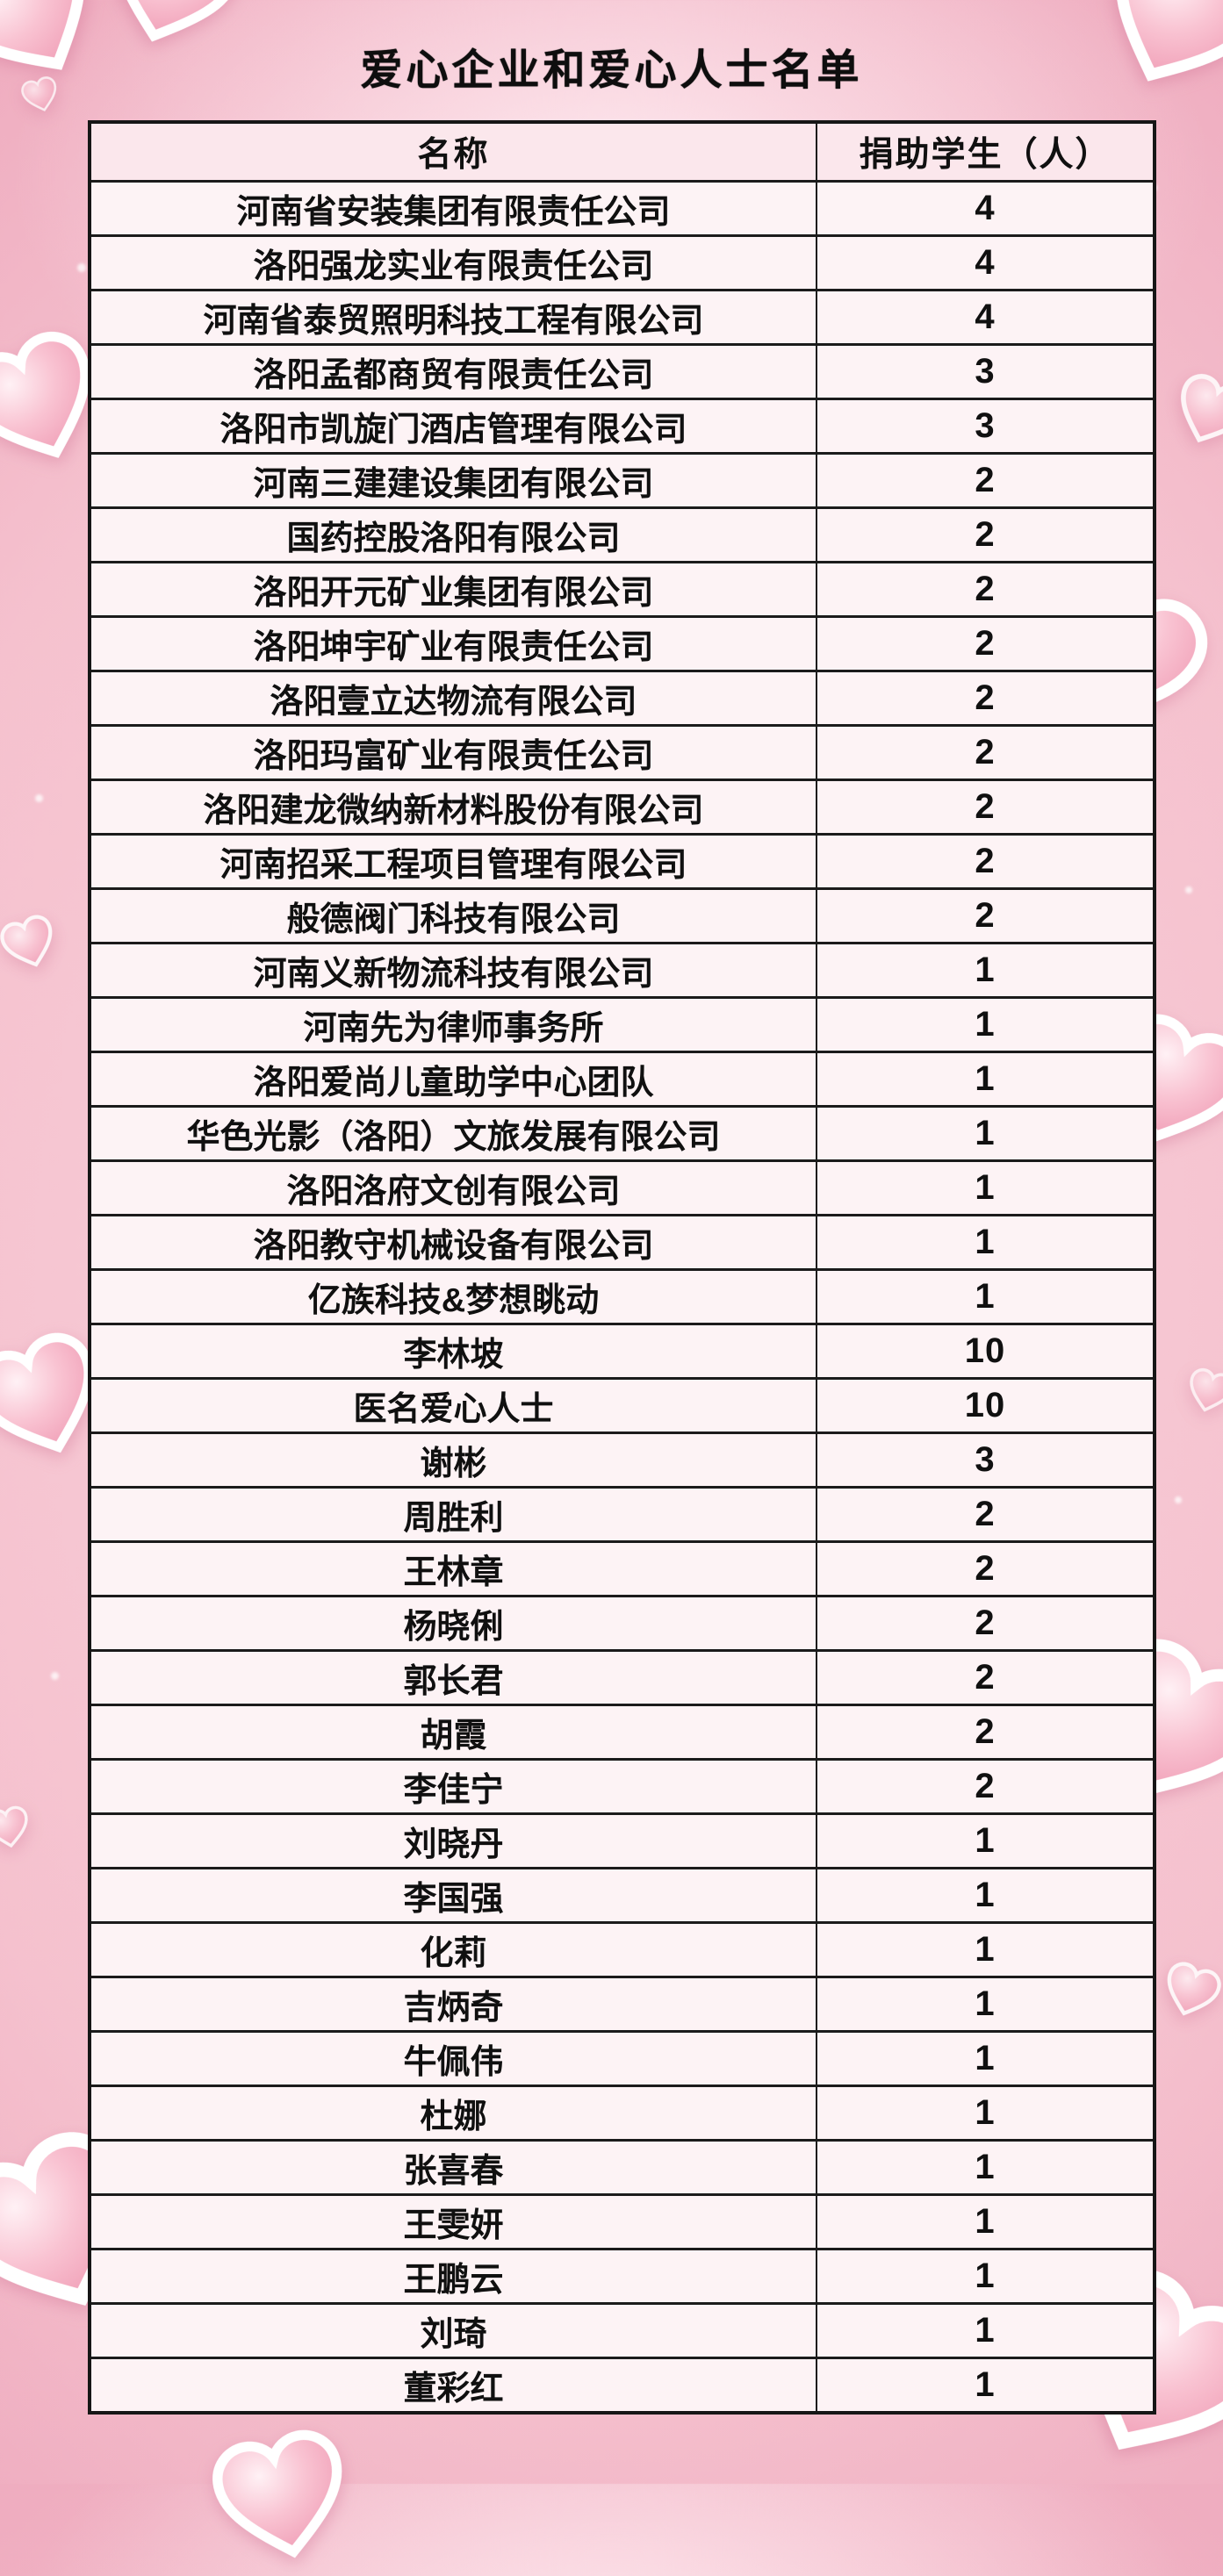 This screenshot has width=1223, height=2576. Describe the element at coordinates (453, 1733) in the screenshot. I see `name-cell: 胡霞` at that location.